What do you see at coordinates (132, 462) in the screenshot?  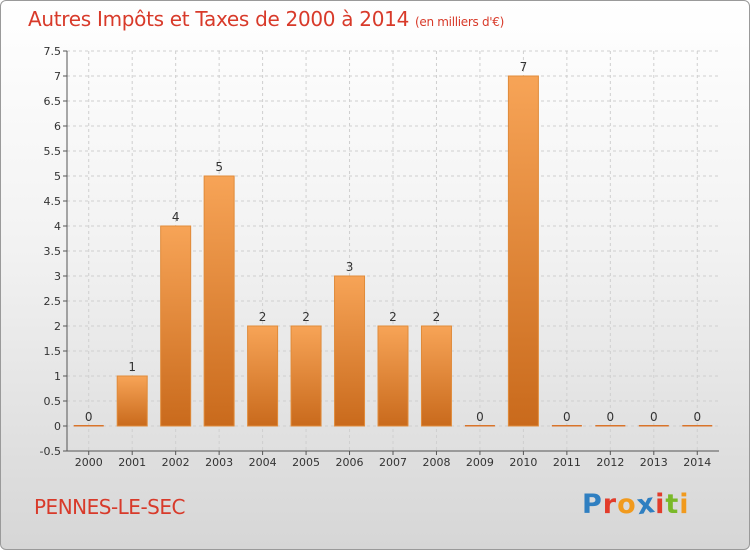 I see `x-tick-label: 2001` at bounding box center [132, 462].